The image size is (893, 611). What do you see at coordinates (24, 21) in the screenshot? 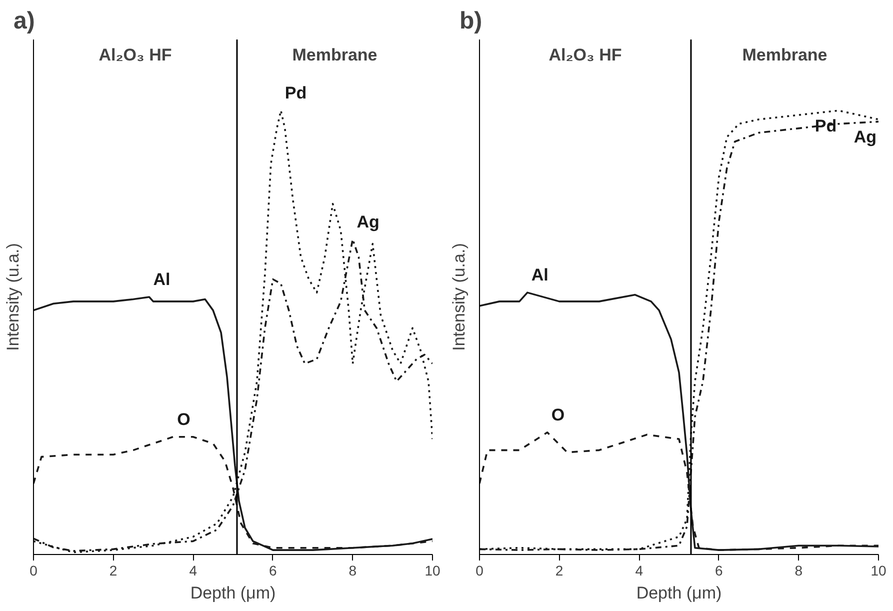
I see `chart-title: a)` at bounding box center [24, 21].